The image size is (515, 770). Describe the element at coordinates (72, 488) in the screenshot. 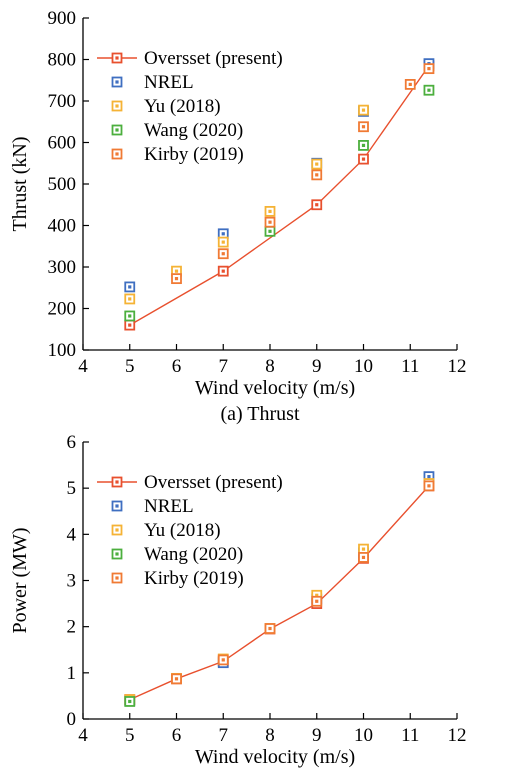

I see `y-tick-label: 5` at that location.